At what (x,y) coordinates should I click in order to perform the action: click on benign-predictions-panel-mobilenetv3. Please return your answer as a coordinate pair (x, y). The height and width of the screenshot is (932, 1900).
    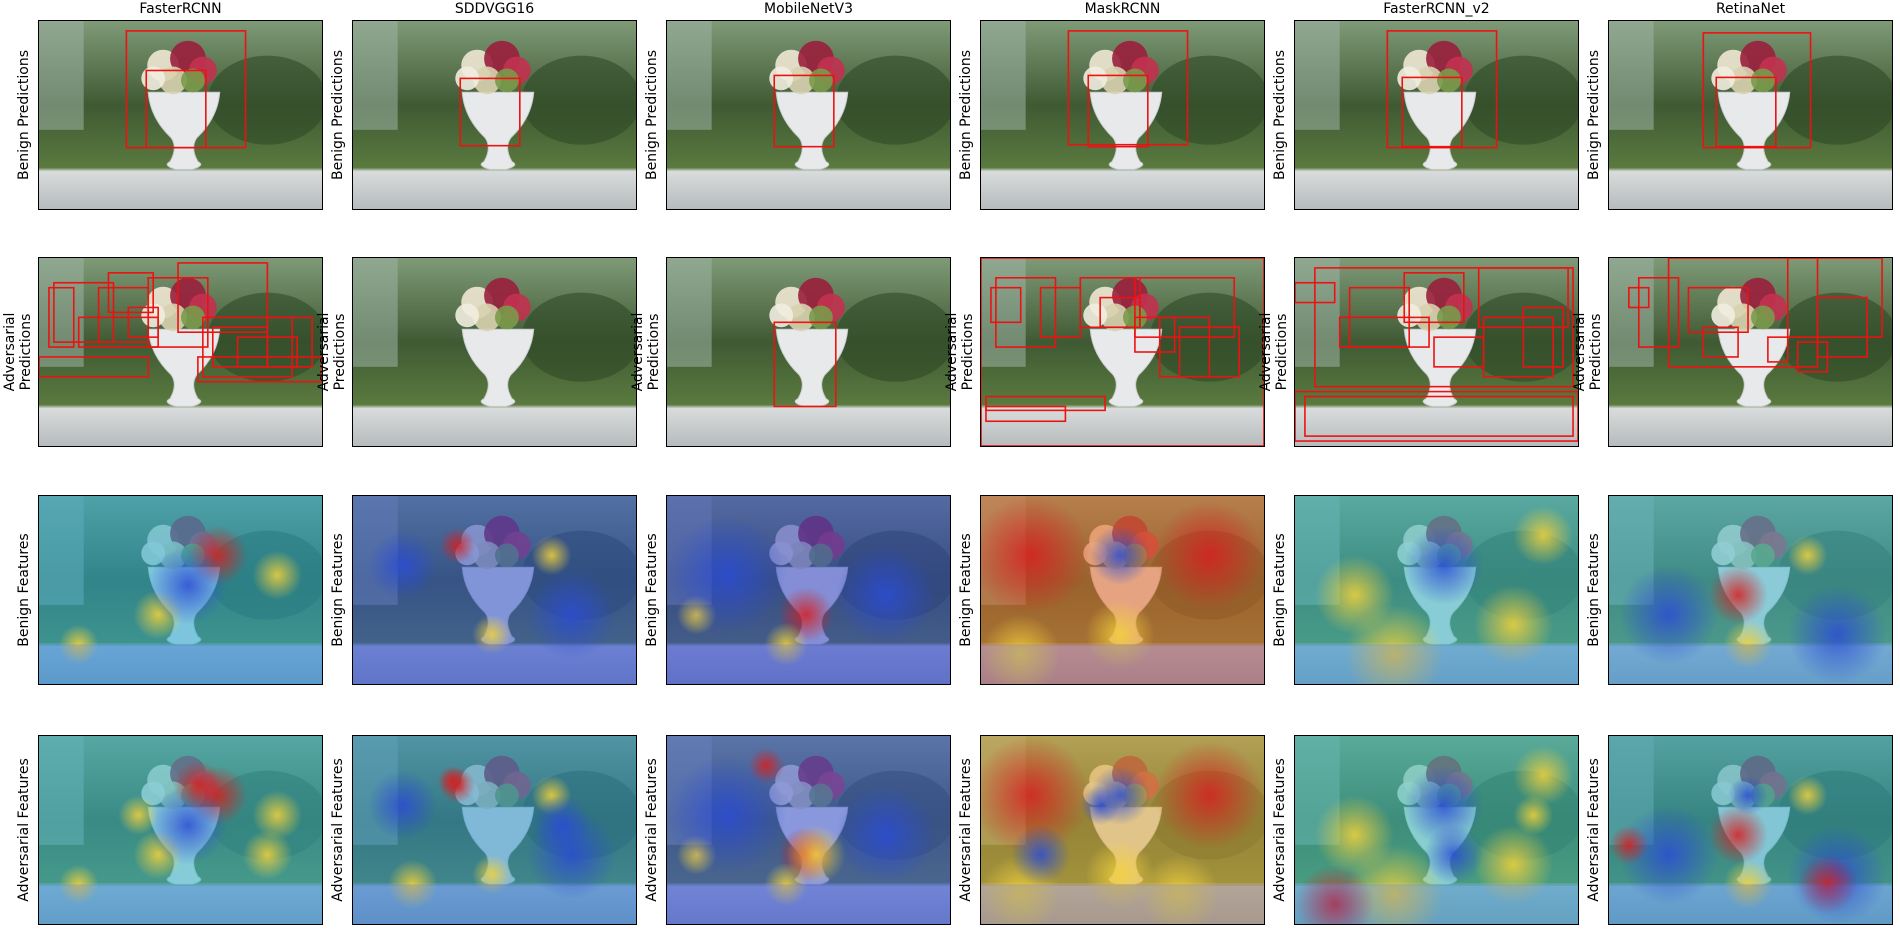
    Looking at the image, I should click on (808, 115).